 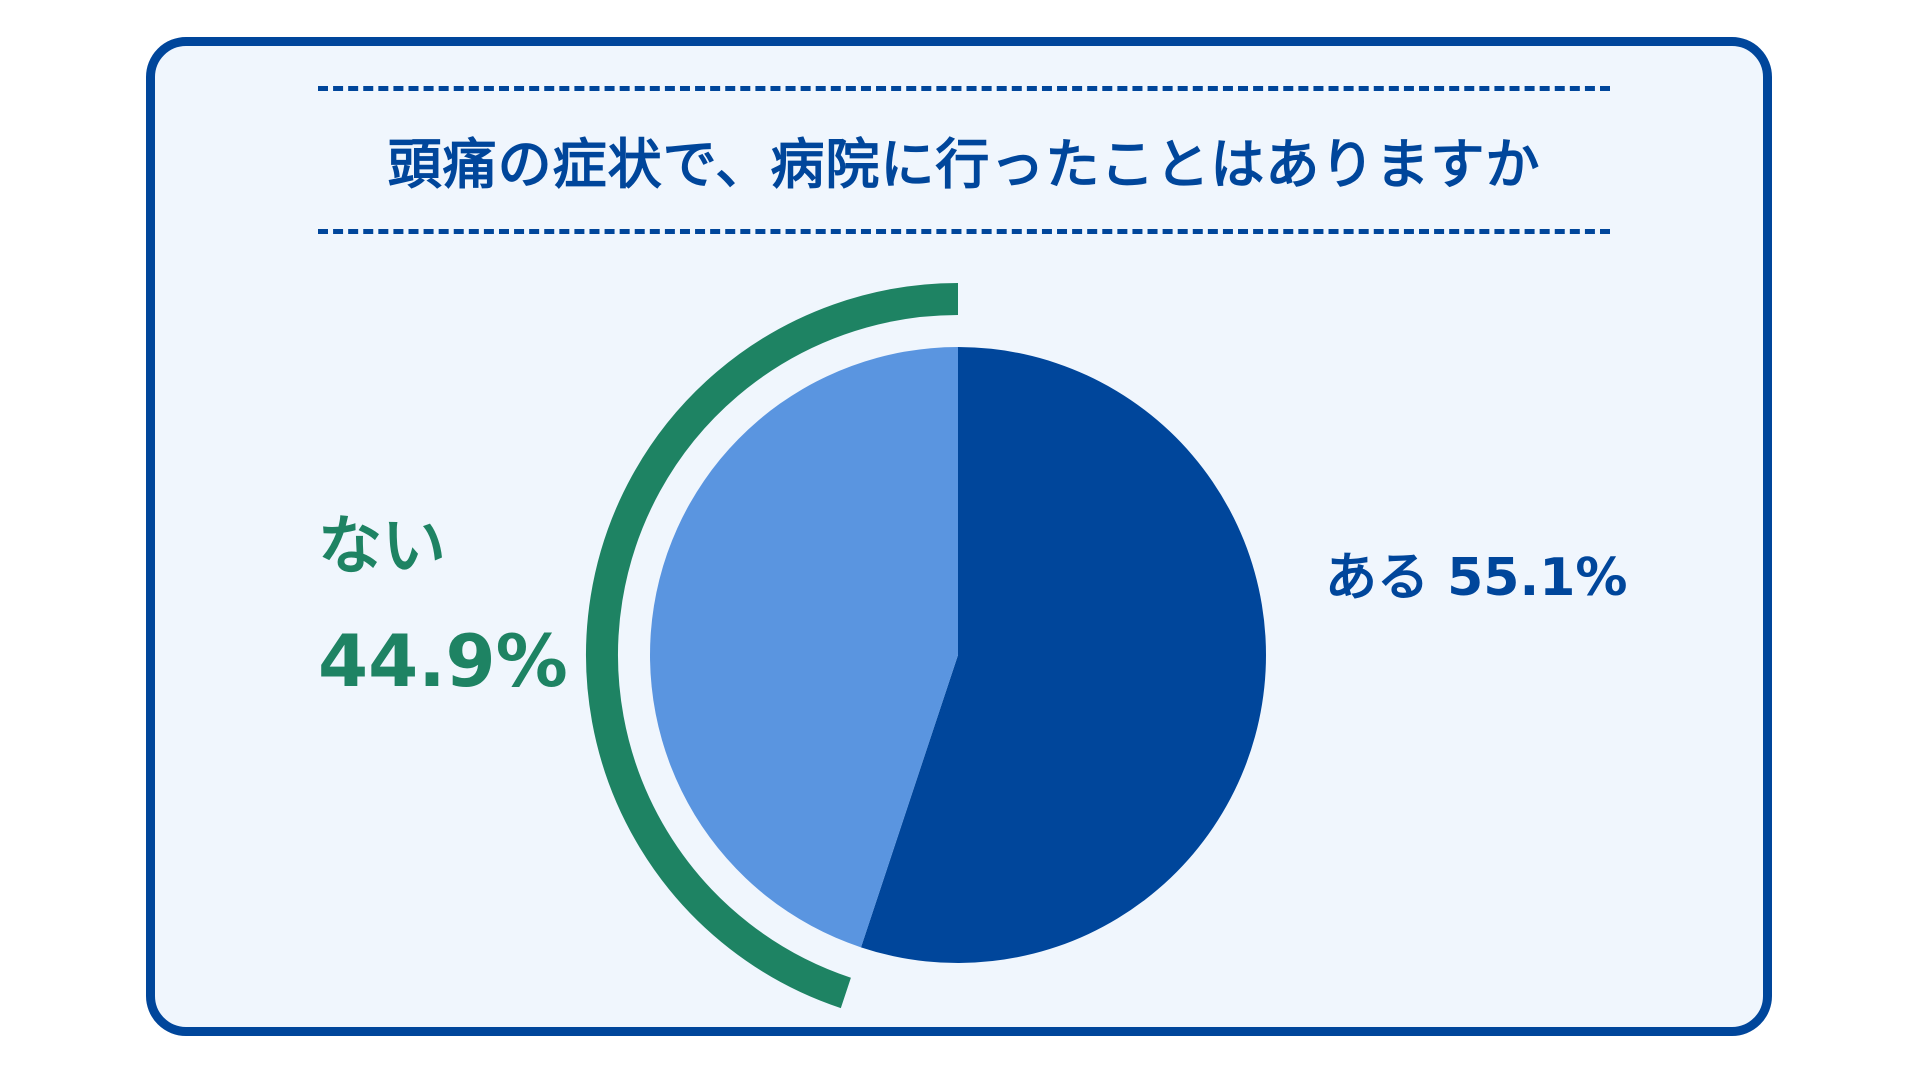 I want to click on slice-label-nai: ない 44.9%, so click(x=443, y=606).